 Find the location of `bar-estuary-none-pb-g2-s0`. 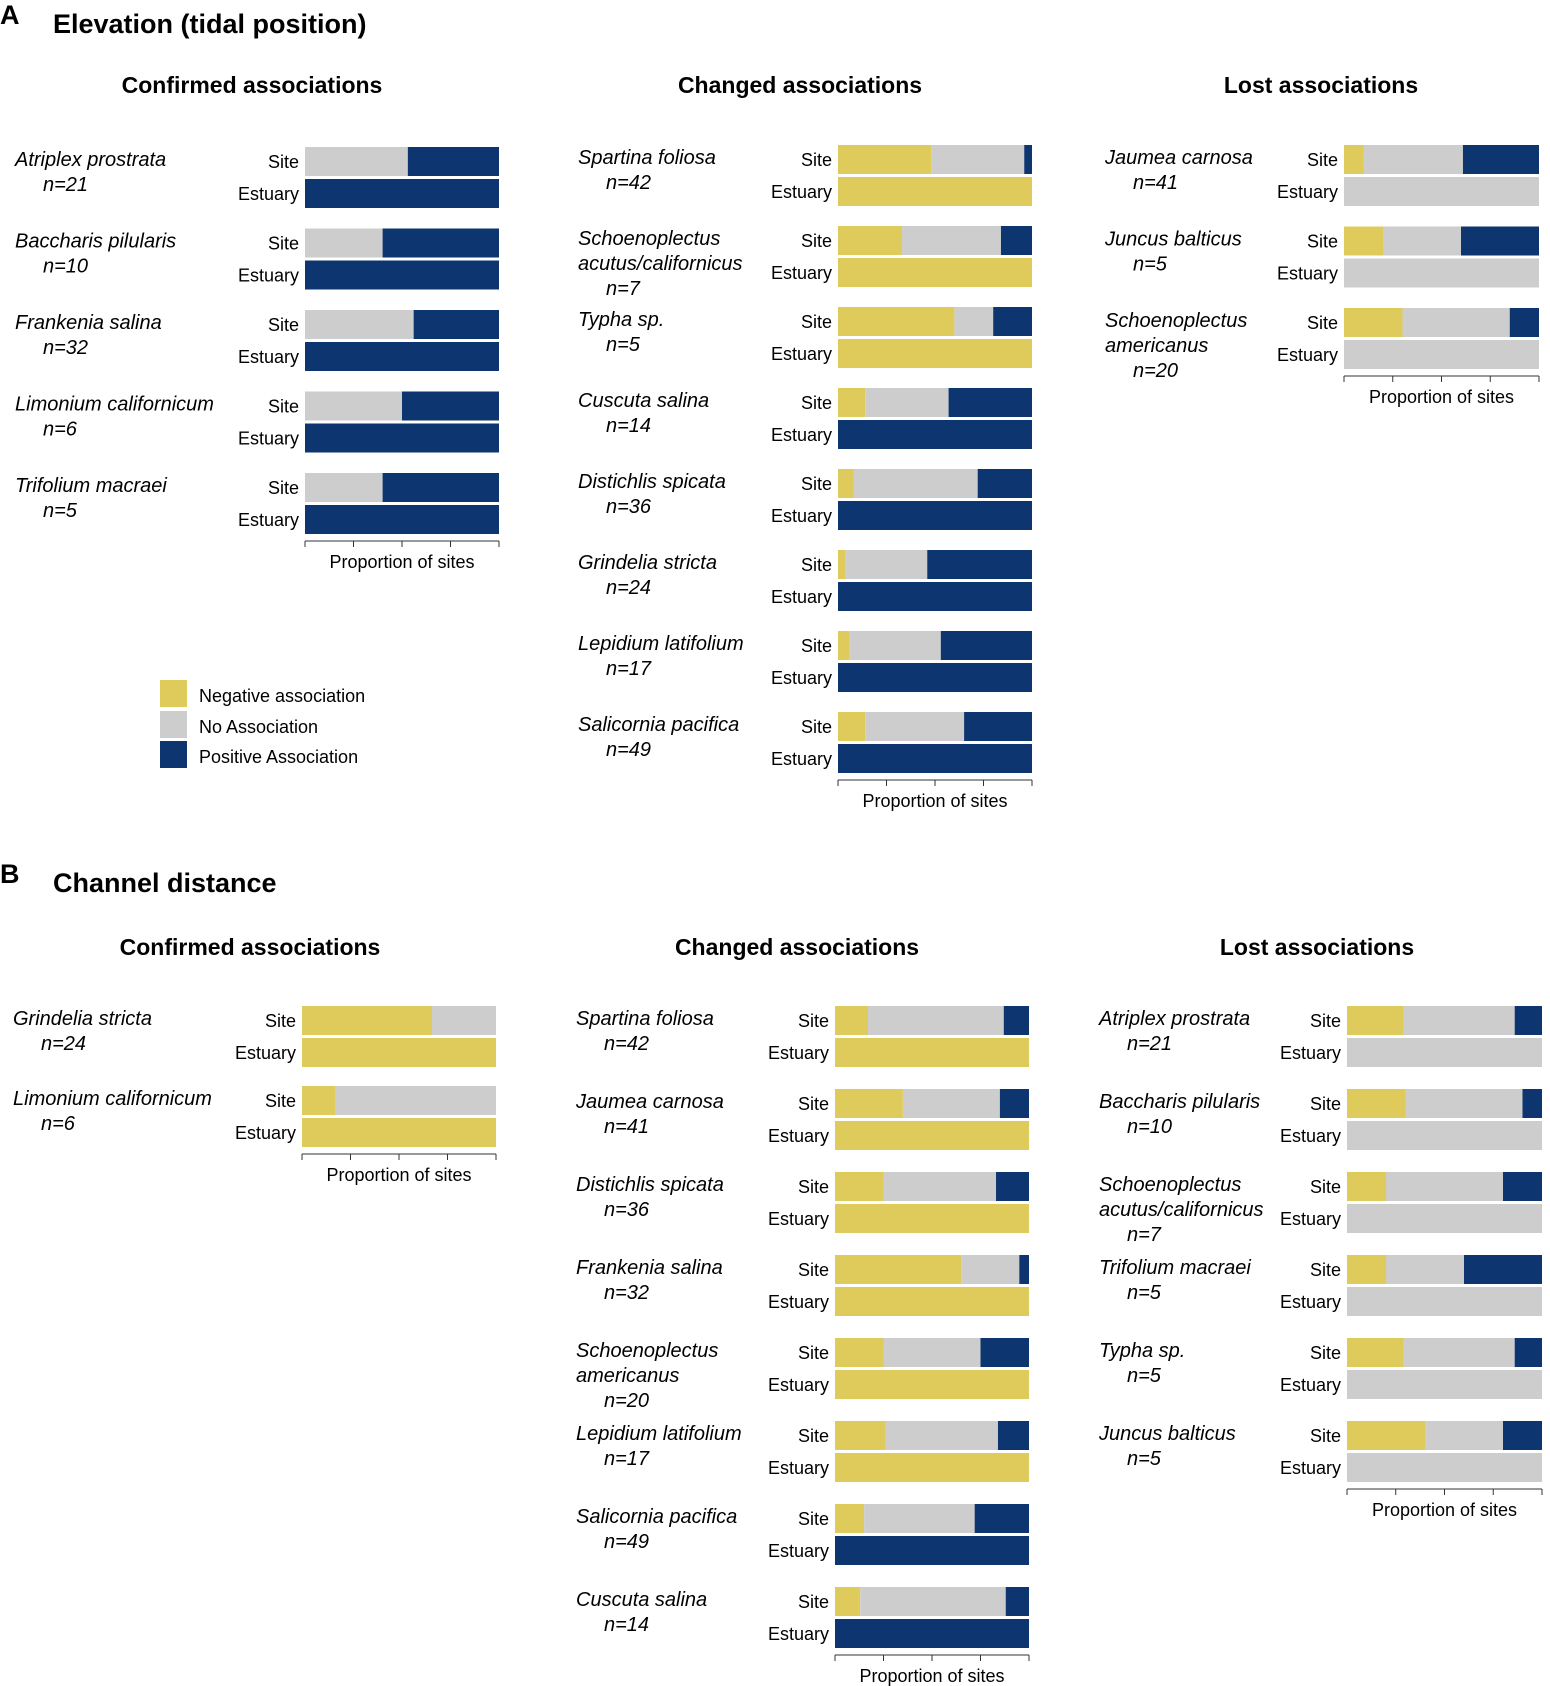

bar-estuary-none-pb-g2-s0 is located at coordinates (1444, 1052).